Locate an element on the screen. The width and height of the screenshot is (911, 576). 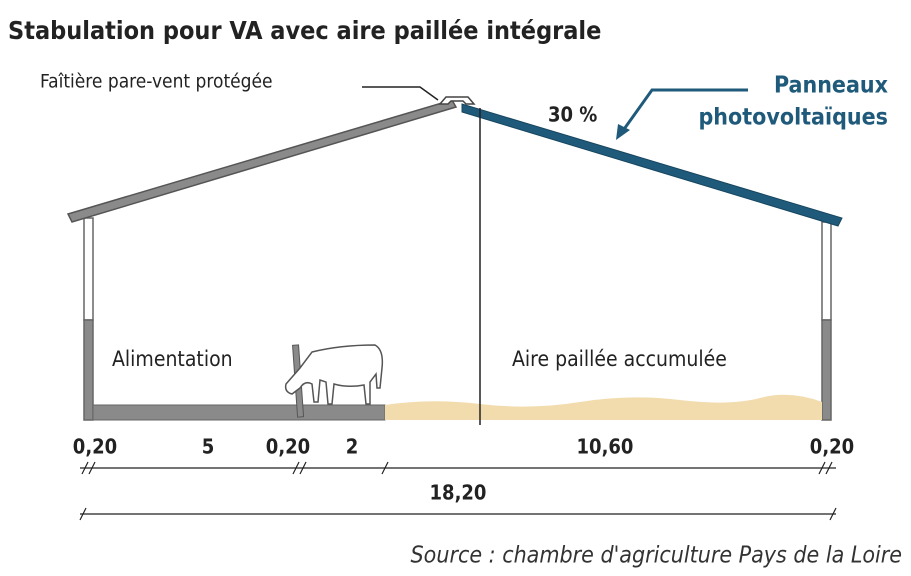
panels-arrow is located at coordinates (684, 110).